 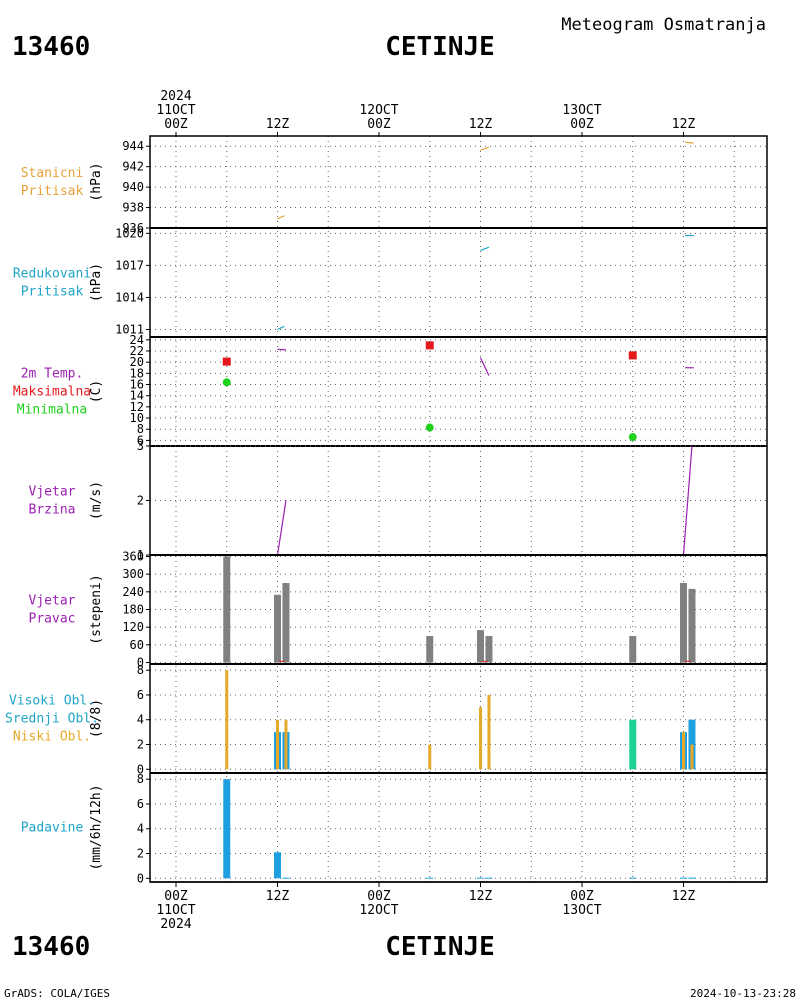 What do you see at coordinates (96, 609) in the screenshot?
I see `y-axis-unit: (stepeni)` at bounding box center [96, 609].